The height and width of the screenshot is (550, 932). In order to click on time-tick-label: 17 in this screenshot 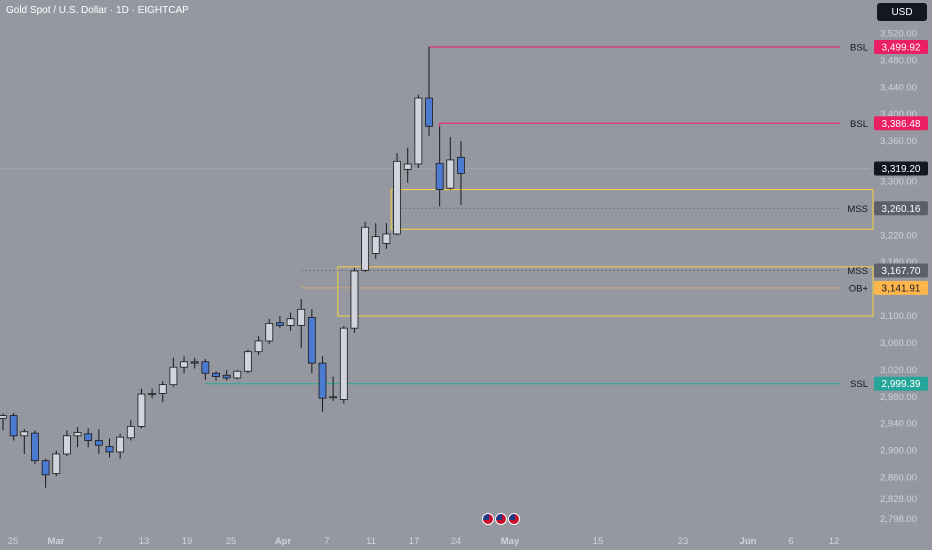, I will do `click(414, 541)`.